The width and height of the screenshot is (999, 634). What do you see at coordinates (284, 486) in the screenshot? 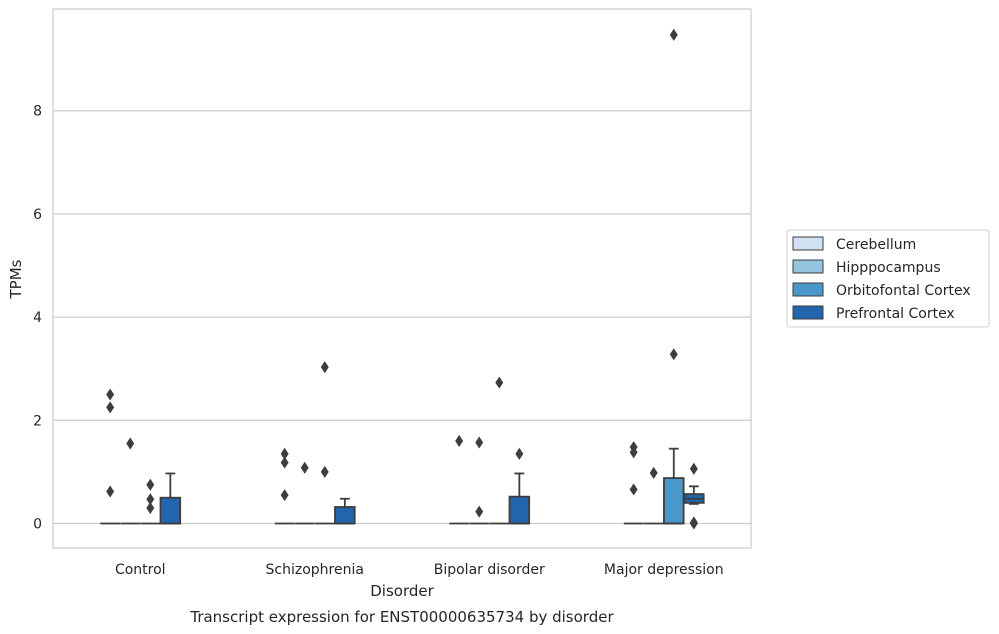
I see `box-cerebellum-schizophrenia` at bounding box center [284, 486].